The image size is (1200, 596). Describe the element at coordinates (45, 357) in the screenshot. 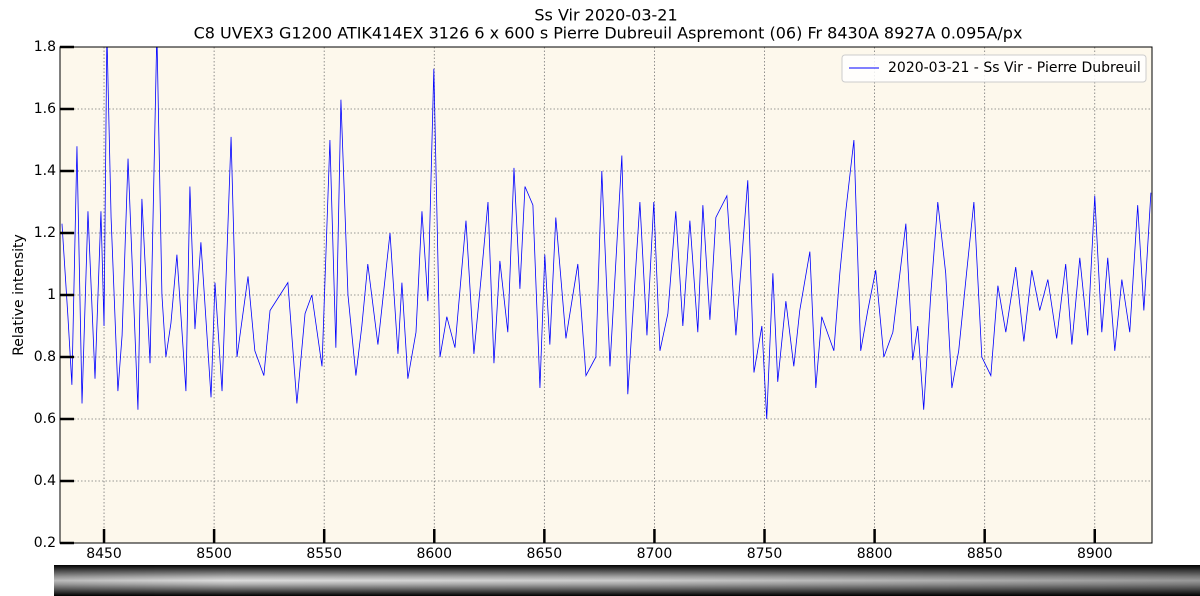

I see `y-tick-label: 0.8` at that location.